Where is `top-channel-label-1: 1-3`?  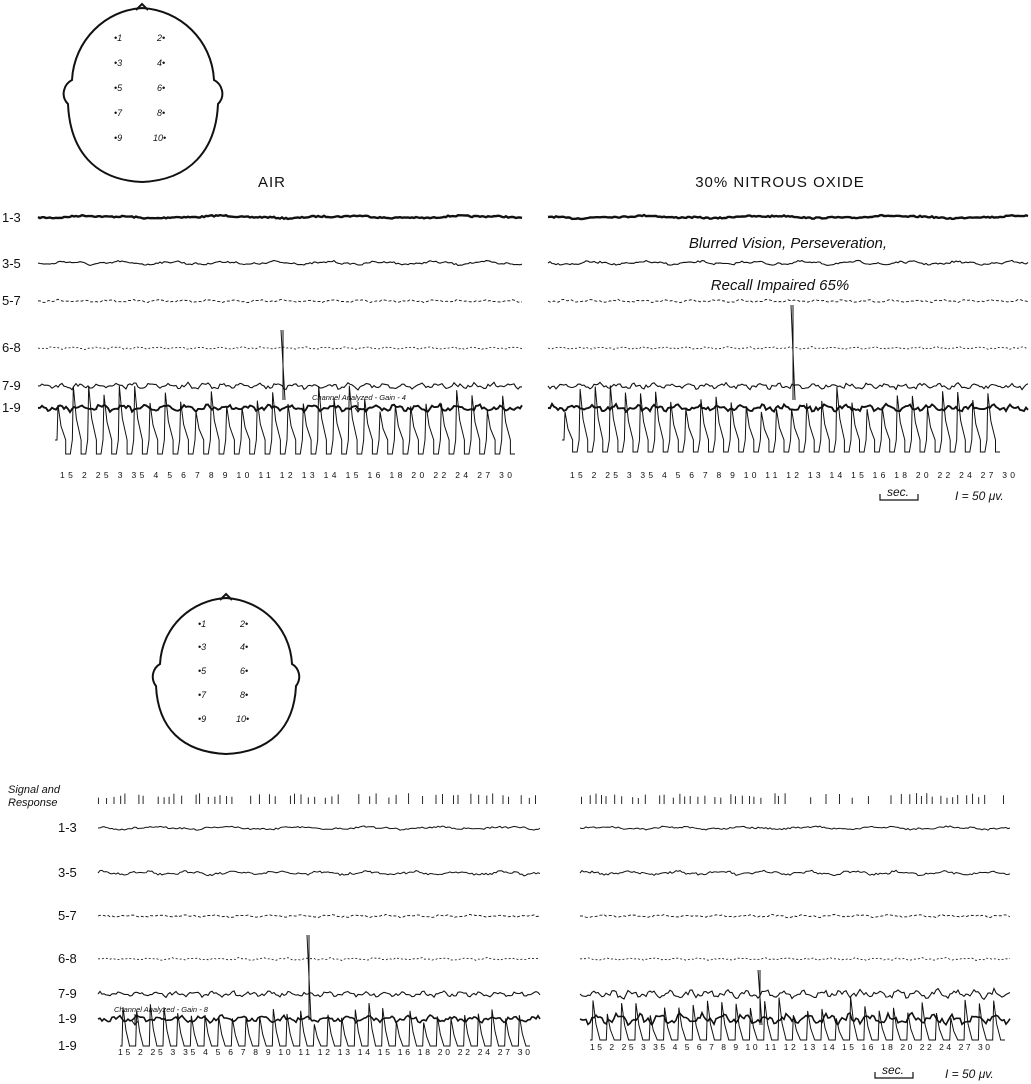
top-channel-label-1: 1-3 is located at coordinates (11, 217).